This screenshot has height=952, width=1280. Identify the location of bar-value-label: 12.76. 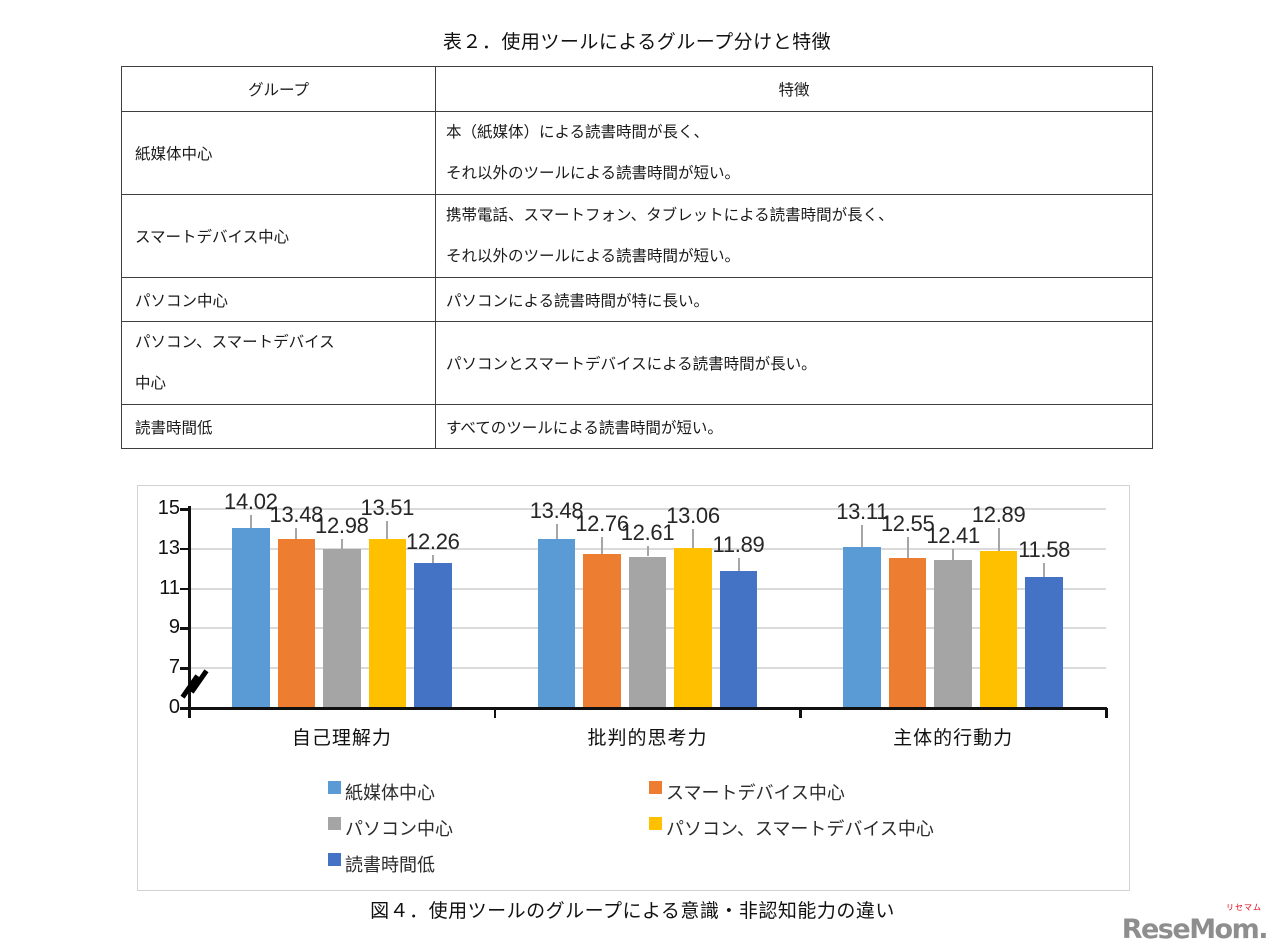
(602, 523).